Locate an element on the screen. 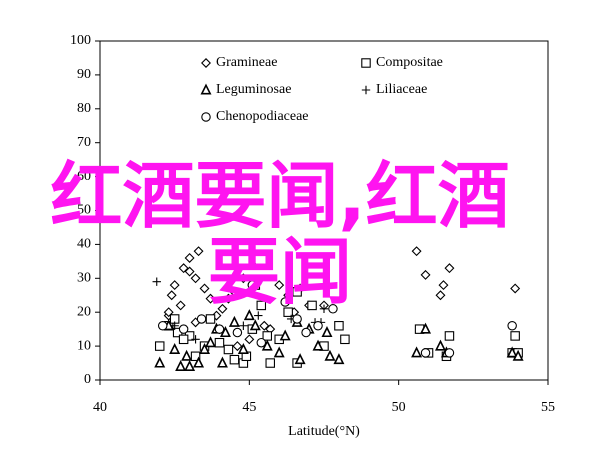  y-tick-label: 60 is located at coordinates (84, 176).